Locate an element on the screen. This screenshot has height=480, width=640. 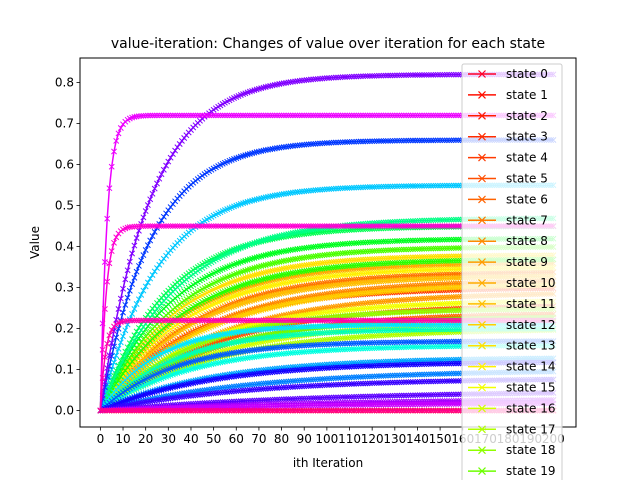
y-tick-label: 0.6 is located at coordinates (64, 165).